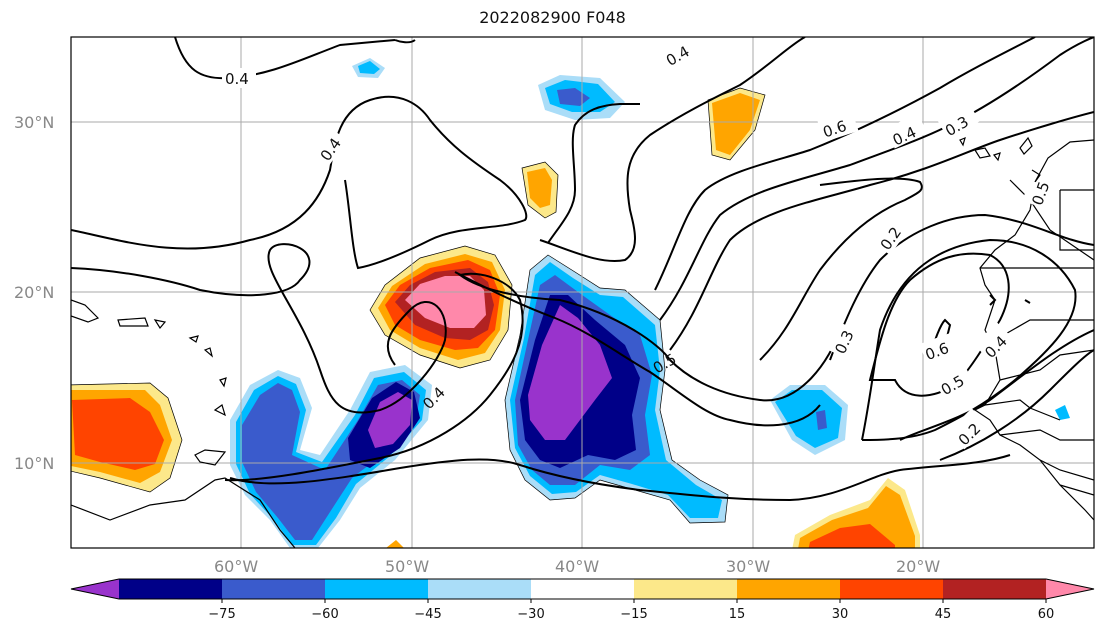 The height and width of the screenshot is (639, 1105). What do you see at coordinates (221, 614) in the screenshot?
I see `colorbar-tick-label: −75` at bounding box center [221, 614].